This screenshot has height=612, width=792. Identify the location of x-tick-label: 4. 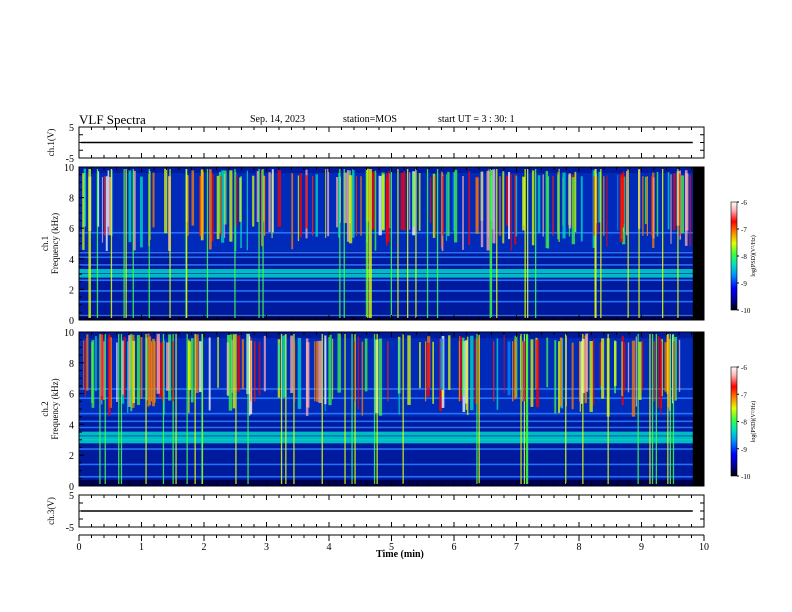
(329, 547).